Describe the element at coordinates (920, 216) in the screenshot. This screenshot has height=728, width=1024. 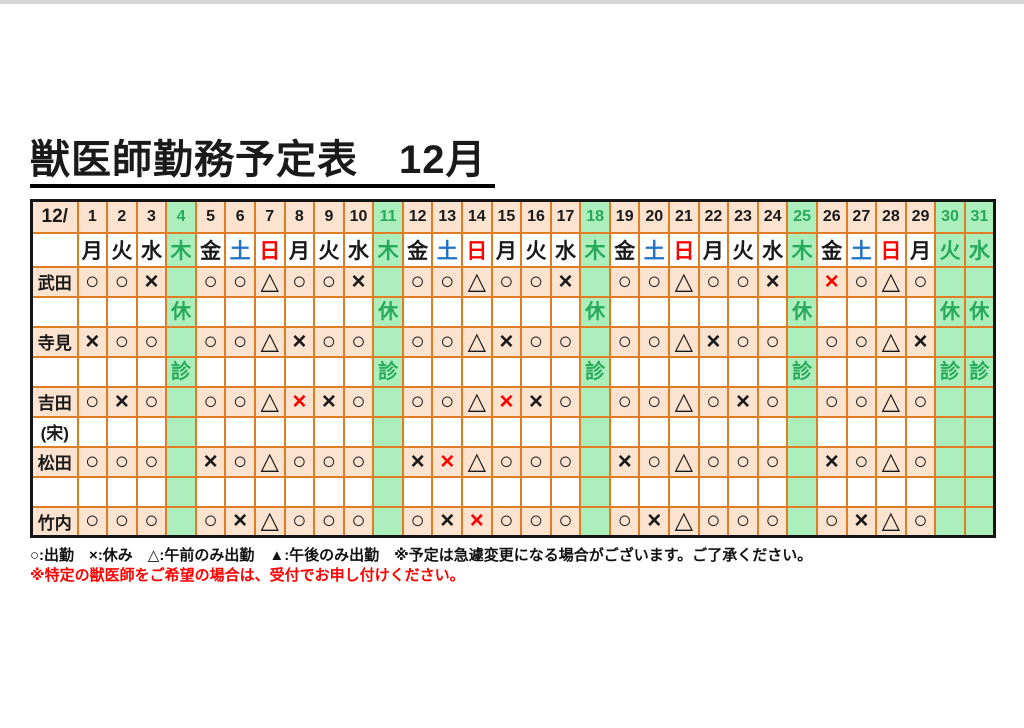
I see `day-number-cell: 29` at that location.